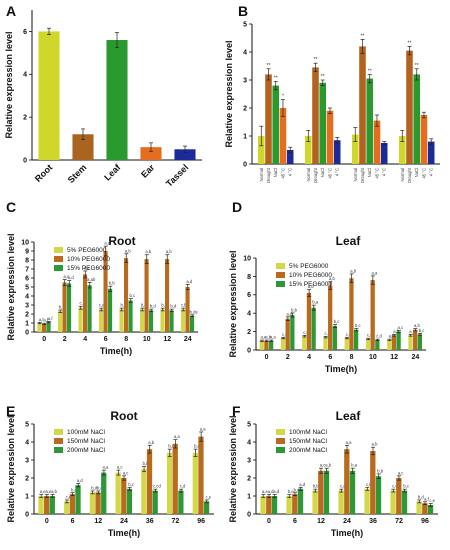  What do you see at coordinates (27, 251) in the screenshot?
I see `panel-c-y-tick-label: 9` at bounding box center [27, 251].